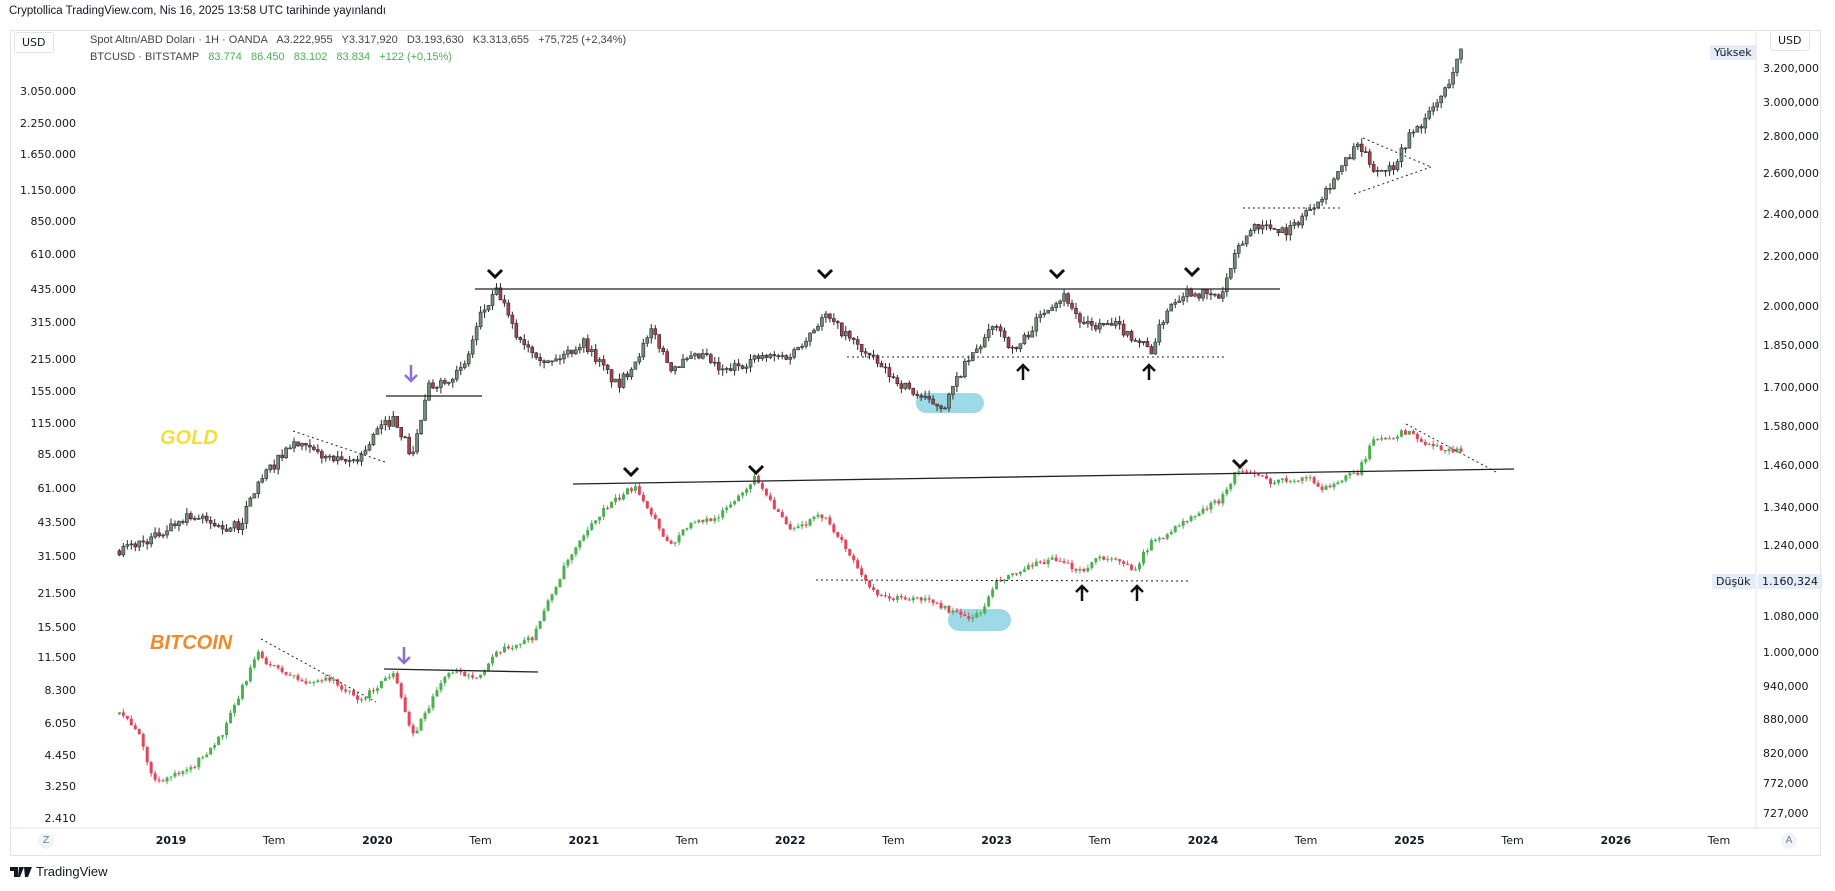  What do you see at coordinates (53, 391) in the screenshot?
I see `left-axis-tick: 155.000` at bounding box center [53, 391].